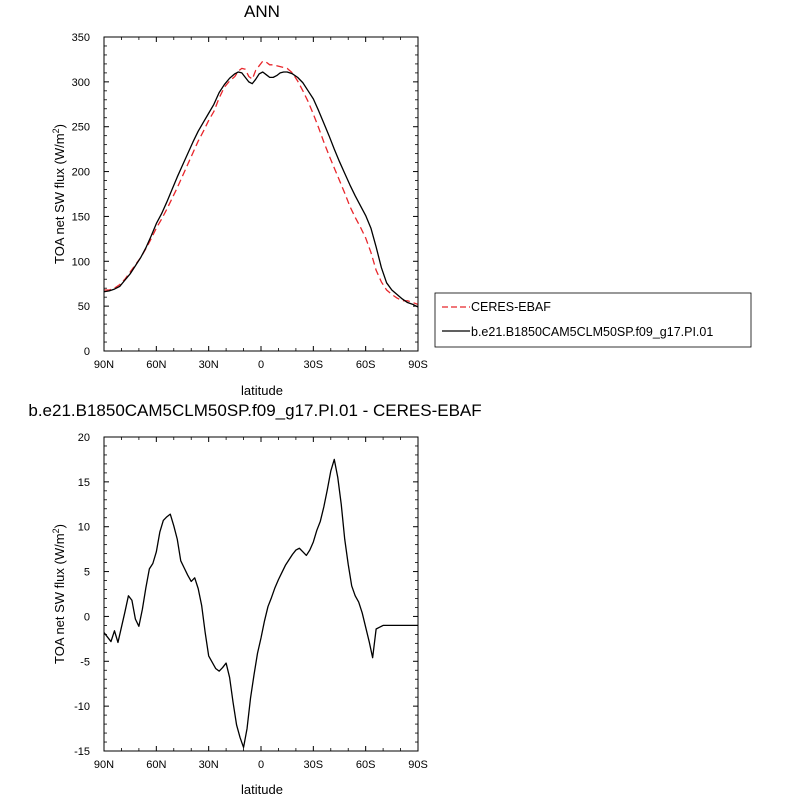  Describe the element at coordinates (592, 332) in the screenshot. I see `legend-label-model: b.e21.B1850CAM5CLM50SP.f09_g17.PI.01` at that location.